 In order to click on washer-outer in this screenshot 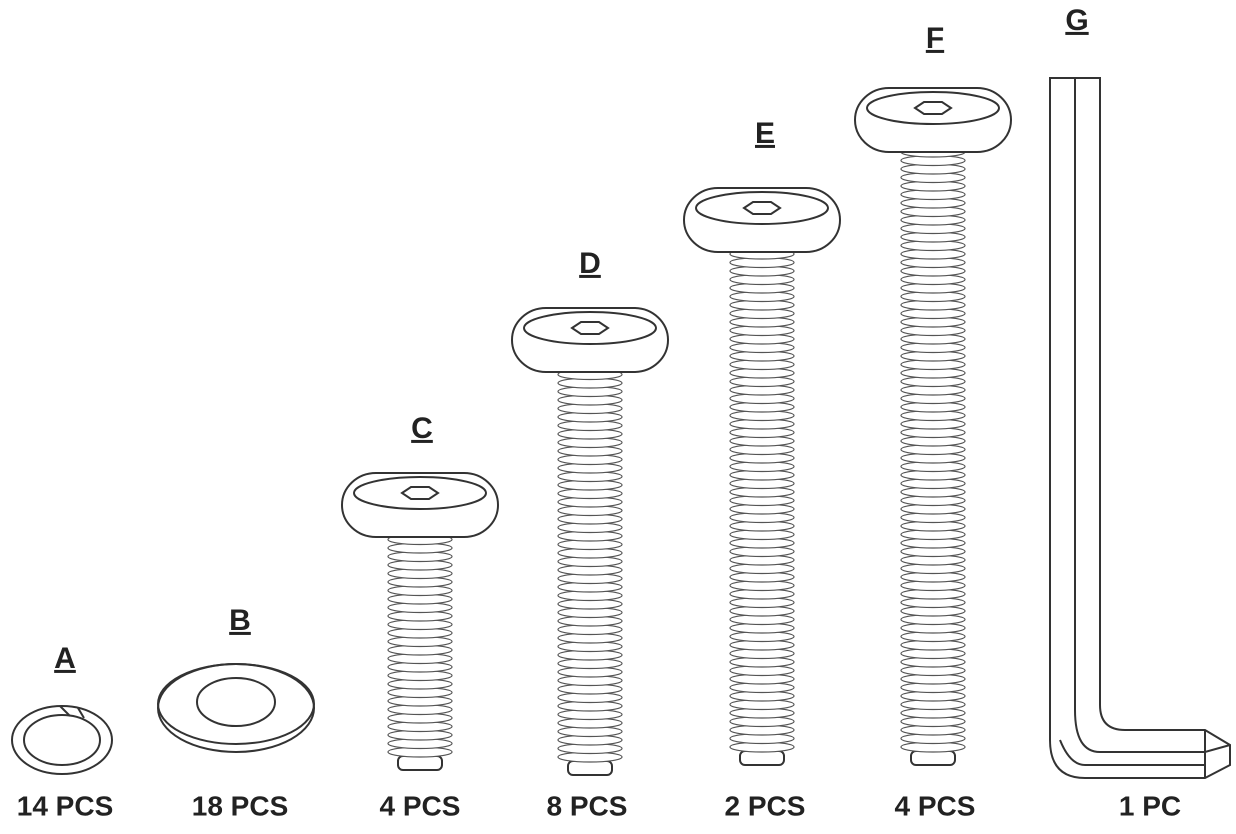, I will do `click(62, 740)`.